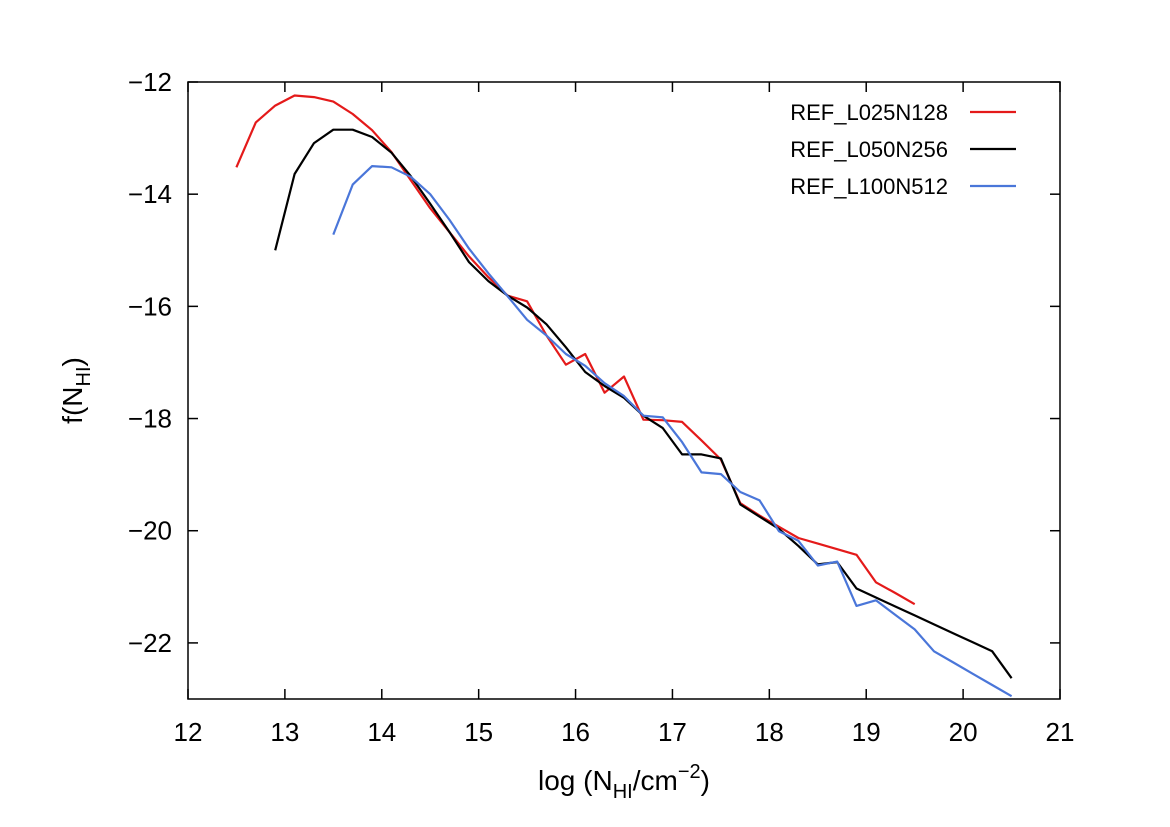 Image resolution: width=1170 pixels, height=827 pixels. Describe the element at coordinates (769, 732) in the screenshot. I see `x-tick-label: 18` at that location.